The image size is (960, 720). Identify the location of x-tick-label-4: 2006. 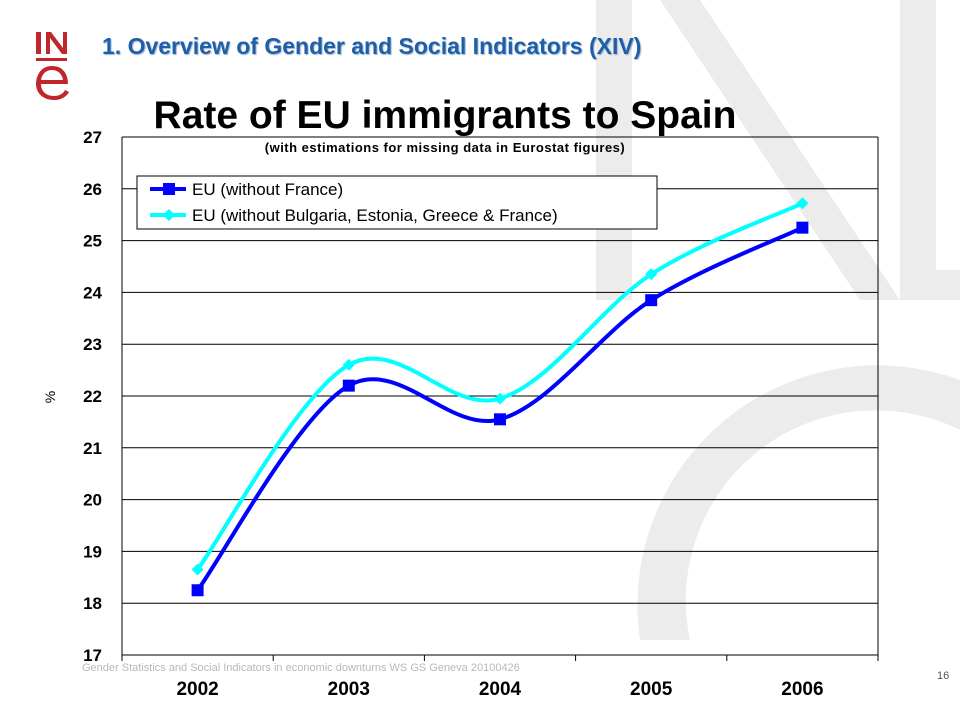
(802, 689).